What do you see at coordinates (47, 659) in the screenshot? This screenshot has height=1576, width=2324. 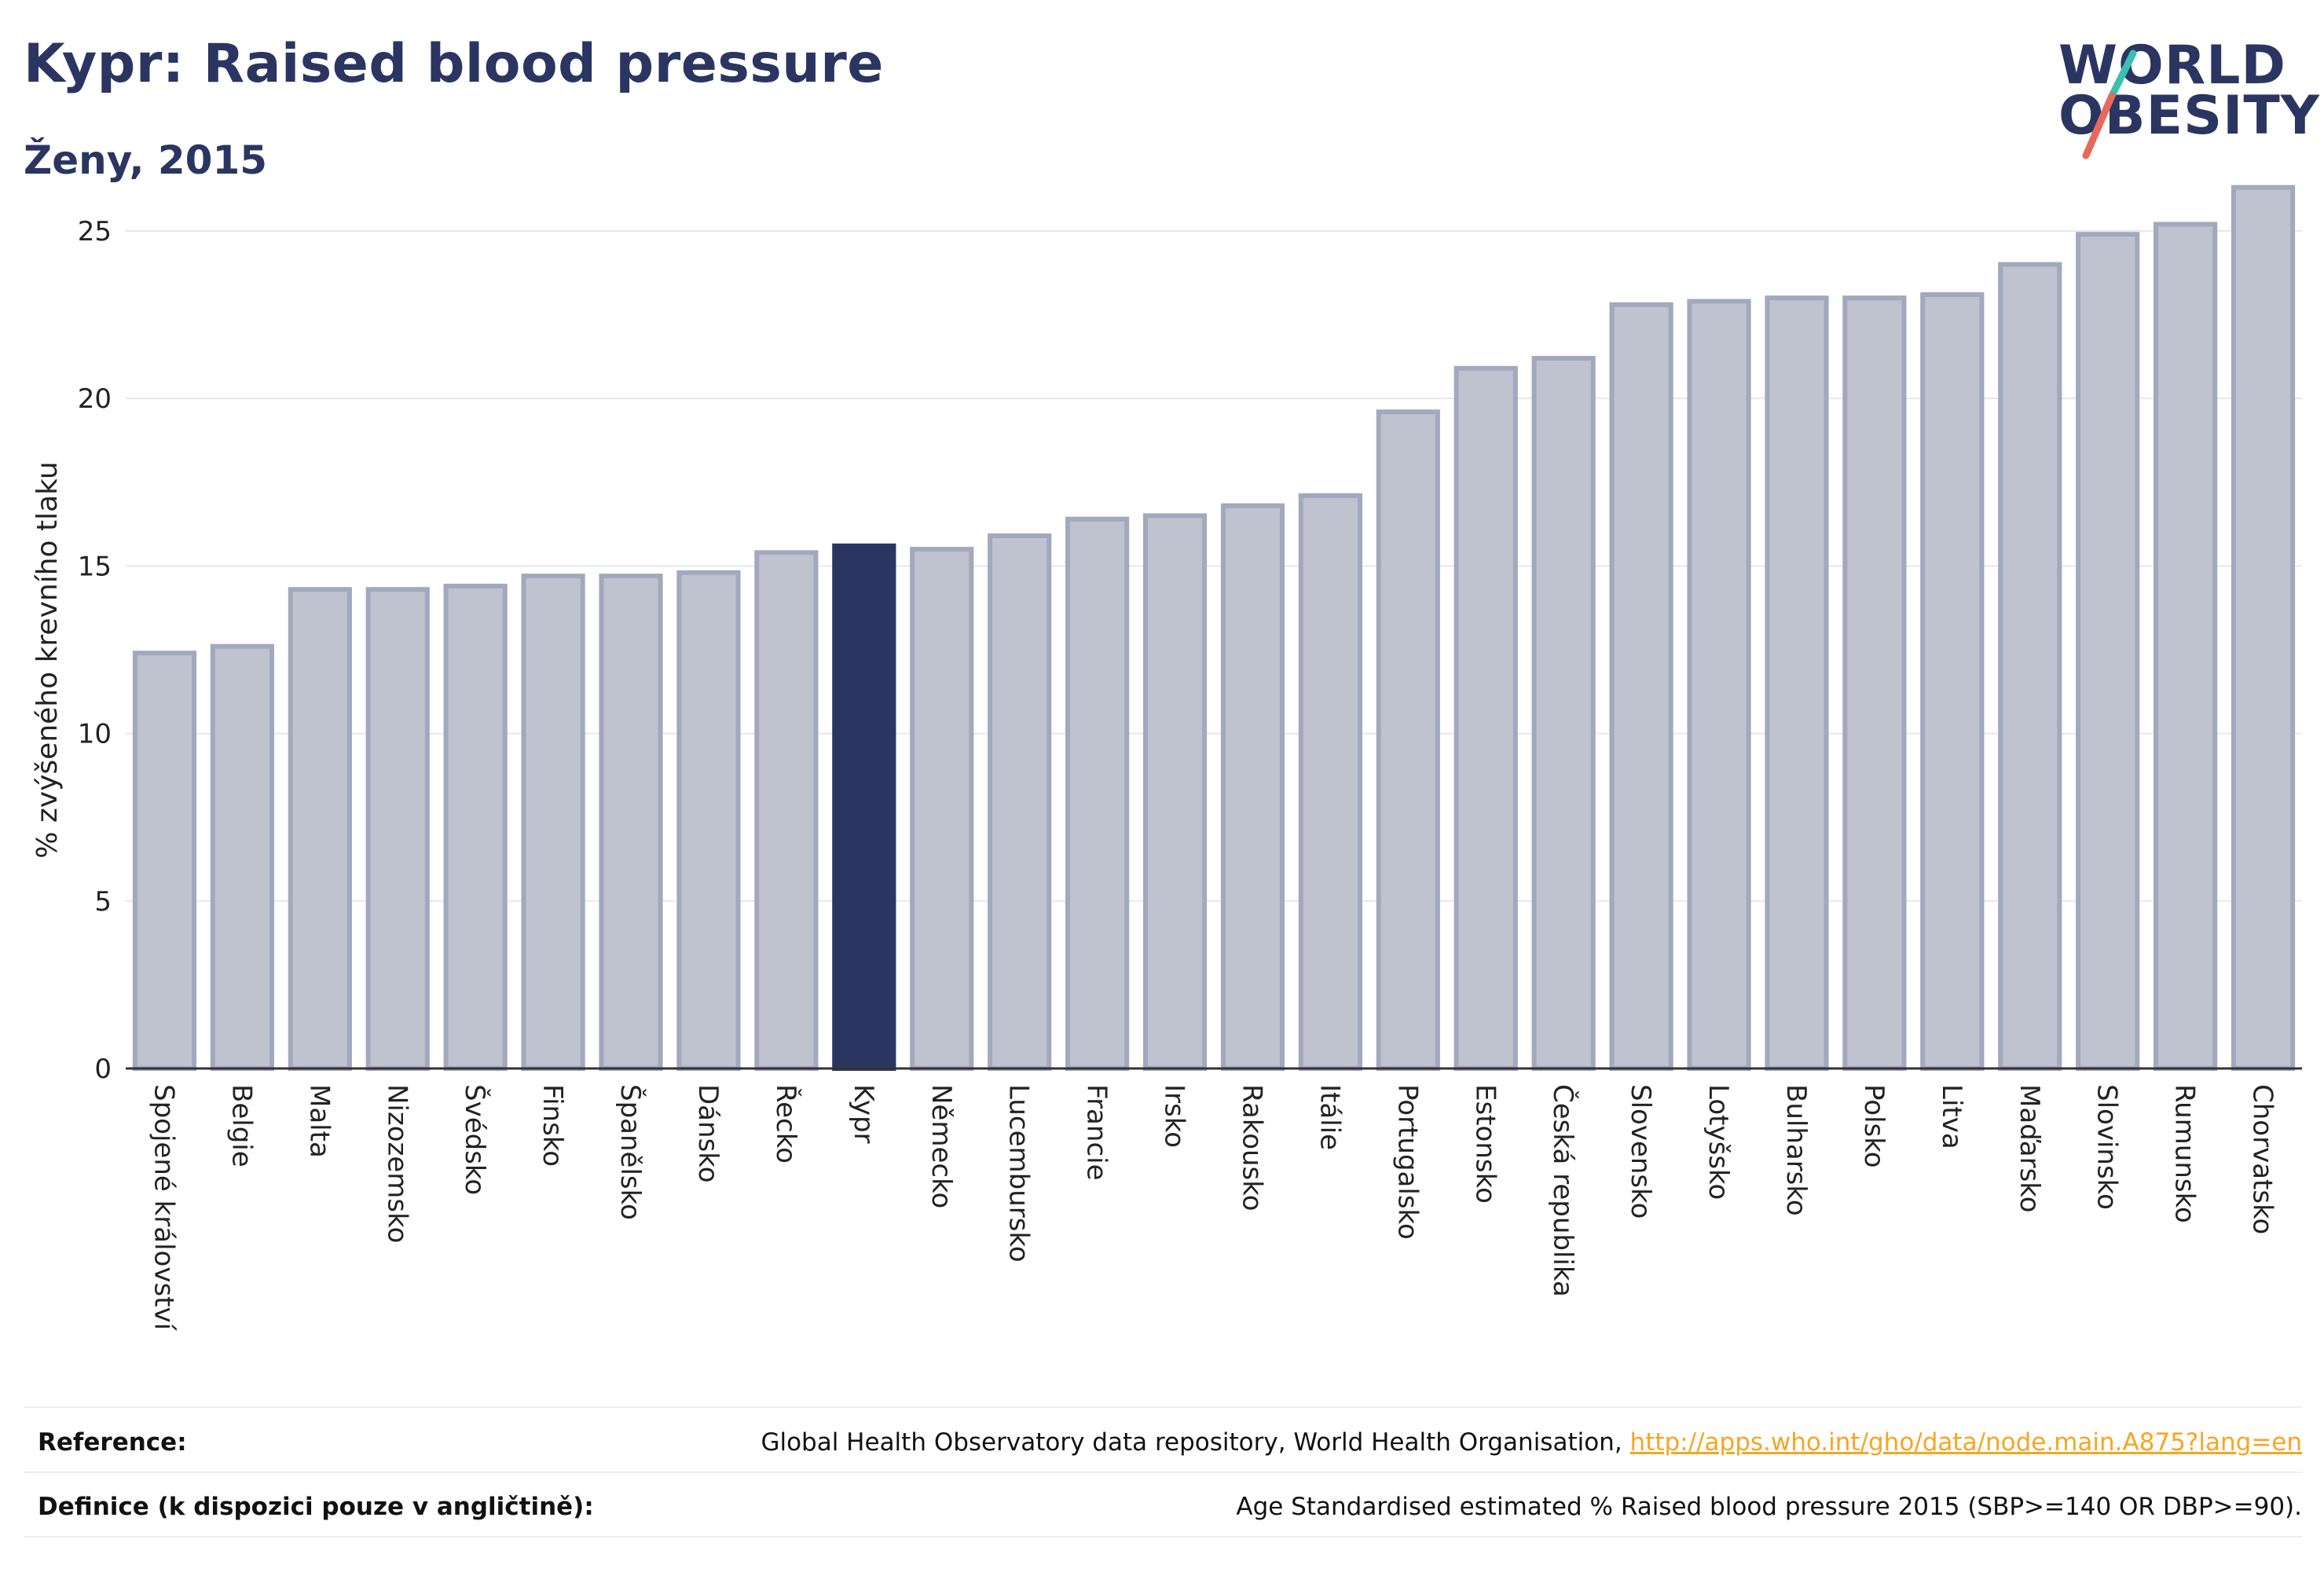 I see `y-axis-label: % zvýšeného krevního tlaku` at bounding box center [47, 659].